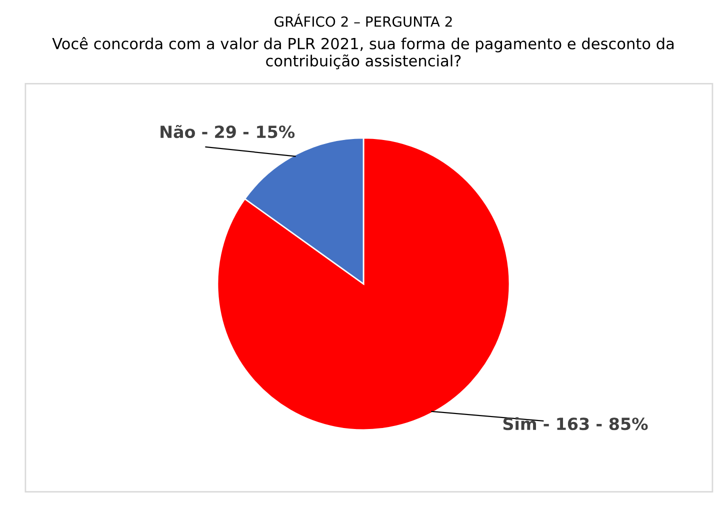  I want to click on data-label: 163, so click(573, 424).